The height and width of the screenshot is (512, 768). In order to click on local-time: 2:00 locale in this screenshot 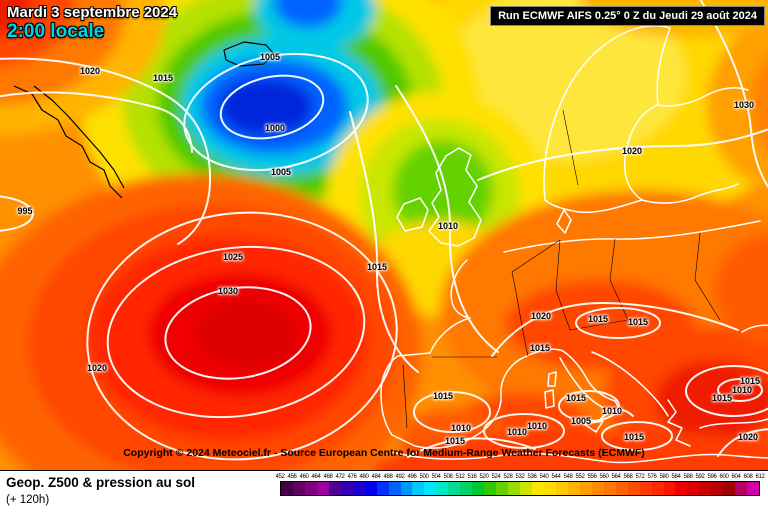, I will do `click(56, 32)`.